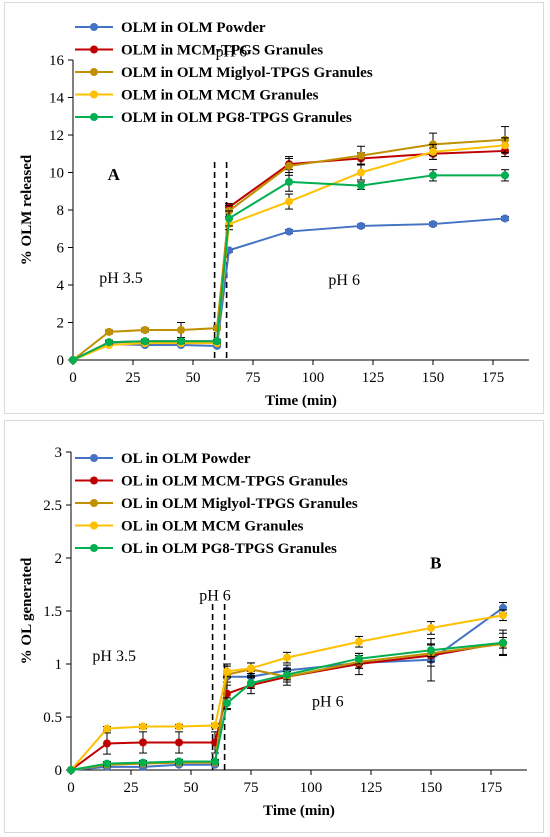 Image resolution: width=550 pixels, height=837 pixels. I want to click on chart-b-x-tick-label: 175, so click(491, 788).